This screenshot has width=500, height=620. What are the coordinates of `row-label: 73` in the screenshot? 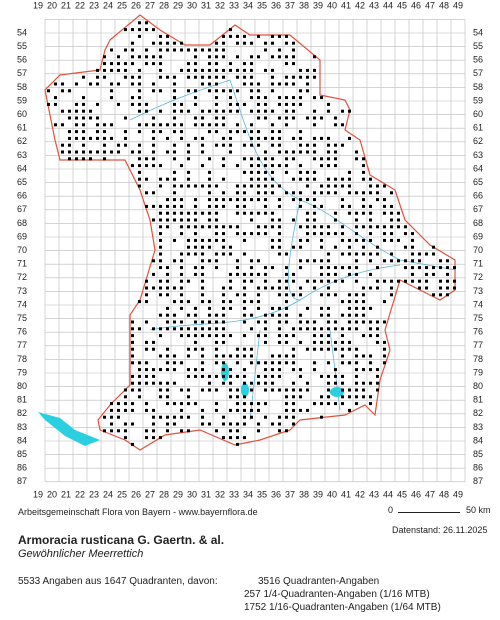 It's located at (22, 291).